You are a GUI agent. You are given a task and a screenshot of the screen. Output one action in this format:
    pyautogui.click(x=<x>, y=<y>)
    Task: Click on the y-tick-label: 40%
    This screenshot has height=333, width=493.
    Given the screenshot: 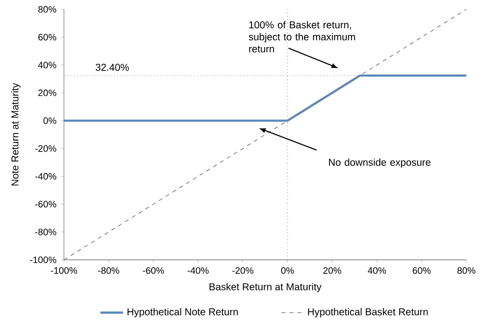 What is the action you would take?
    pyautogui.click(x=47, y=65)
    